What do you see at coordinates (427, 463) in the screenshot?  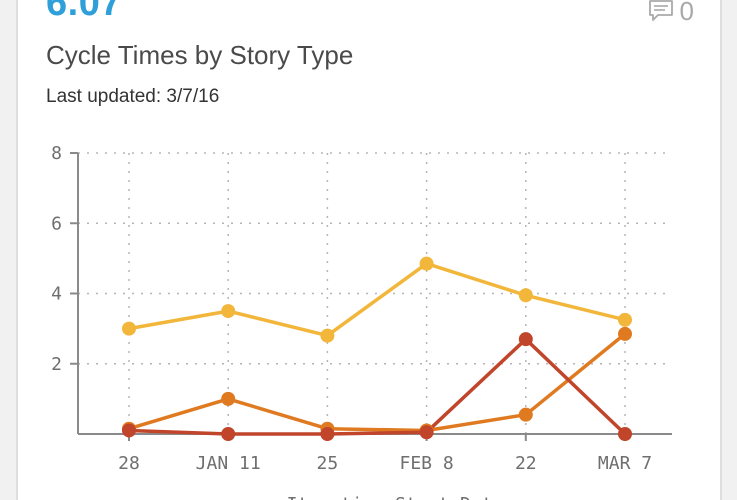 I see `x-tick-label: FEB 8` at bounding box center [427, 463].